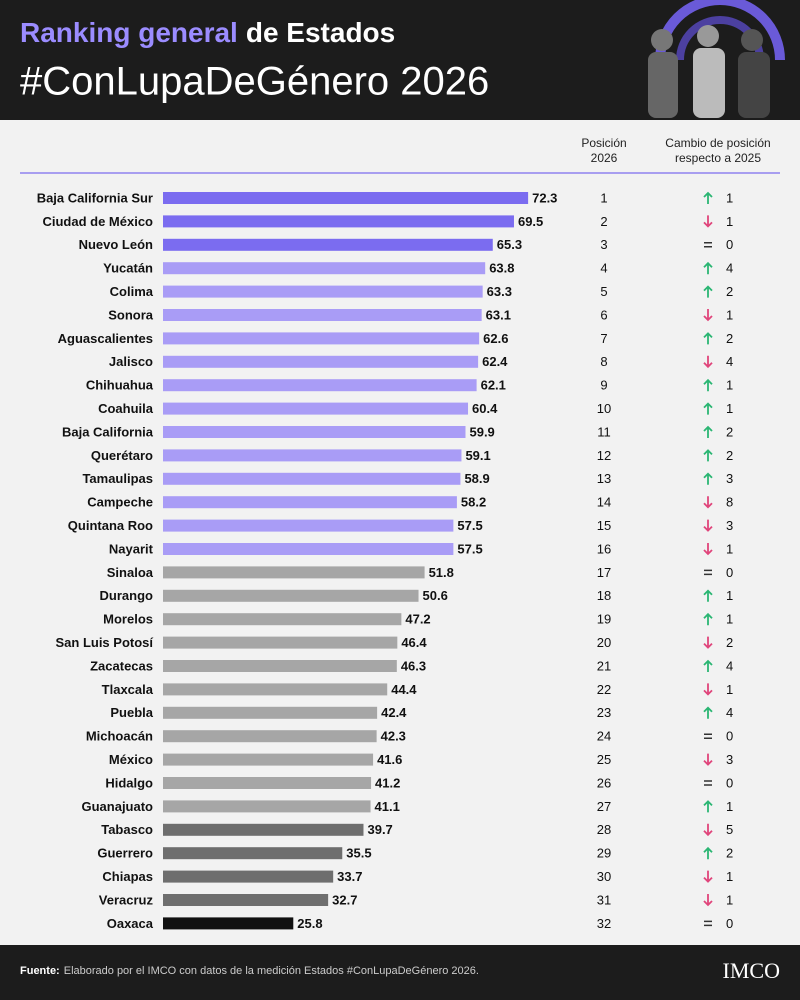 The image size is (800, 1000). I want to click on value-label: 63.3, so click(499, 291).